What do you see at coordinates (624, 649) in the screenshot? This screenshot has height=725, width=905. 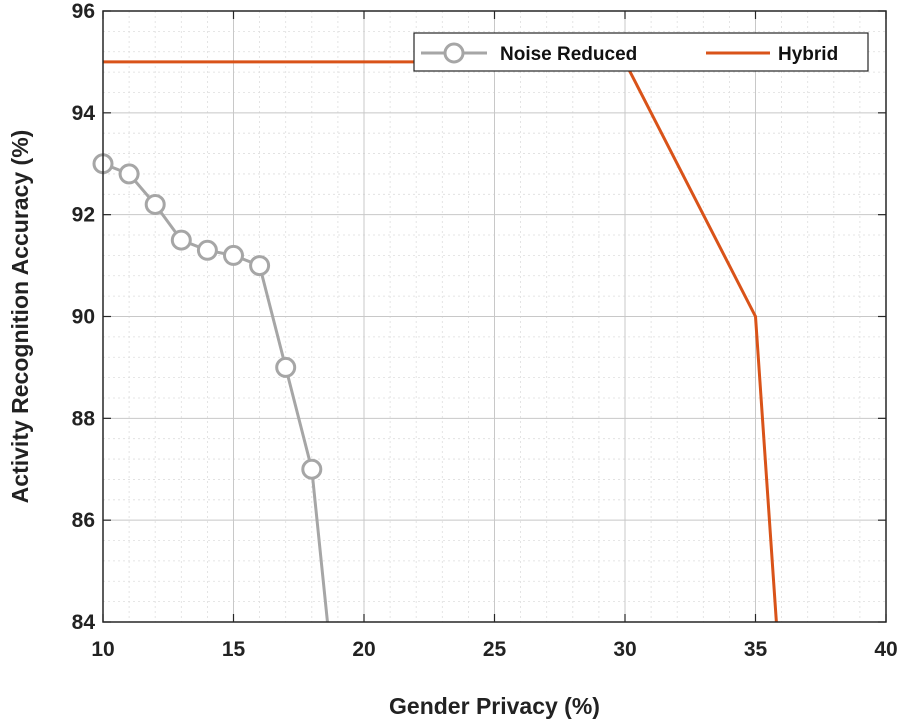 I see `x-tick-label: 30` at bounding box center [624, 649].